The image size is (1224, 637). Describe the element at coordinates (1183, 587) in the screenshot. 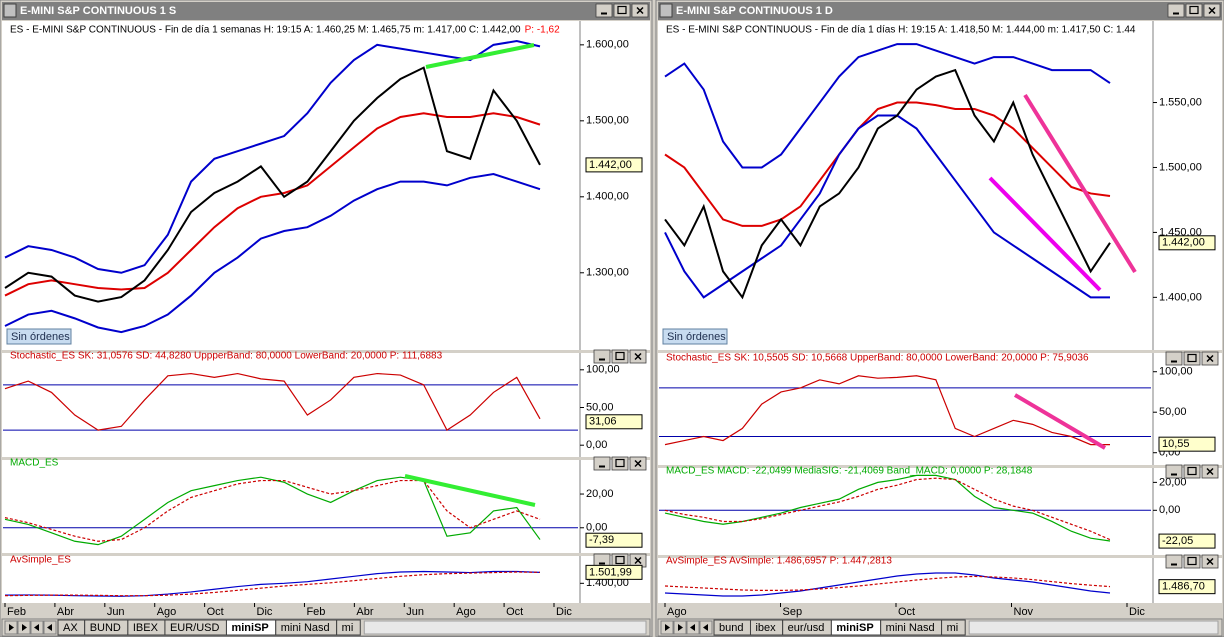

I see `value-tag-label: 1.486,70` at that location.